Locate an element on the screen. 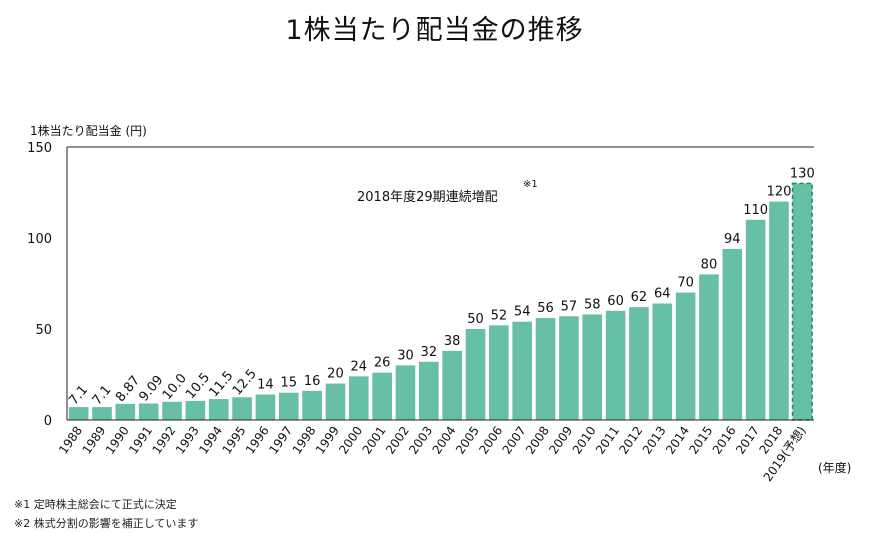 Image resolution: width=869 pixels, height=535 pixels. x-tick-label: 2000 is located at coordinates (350, 440).